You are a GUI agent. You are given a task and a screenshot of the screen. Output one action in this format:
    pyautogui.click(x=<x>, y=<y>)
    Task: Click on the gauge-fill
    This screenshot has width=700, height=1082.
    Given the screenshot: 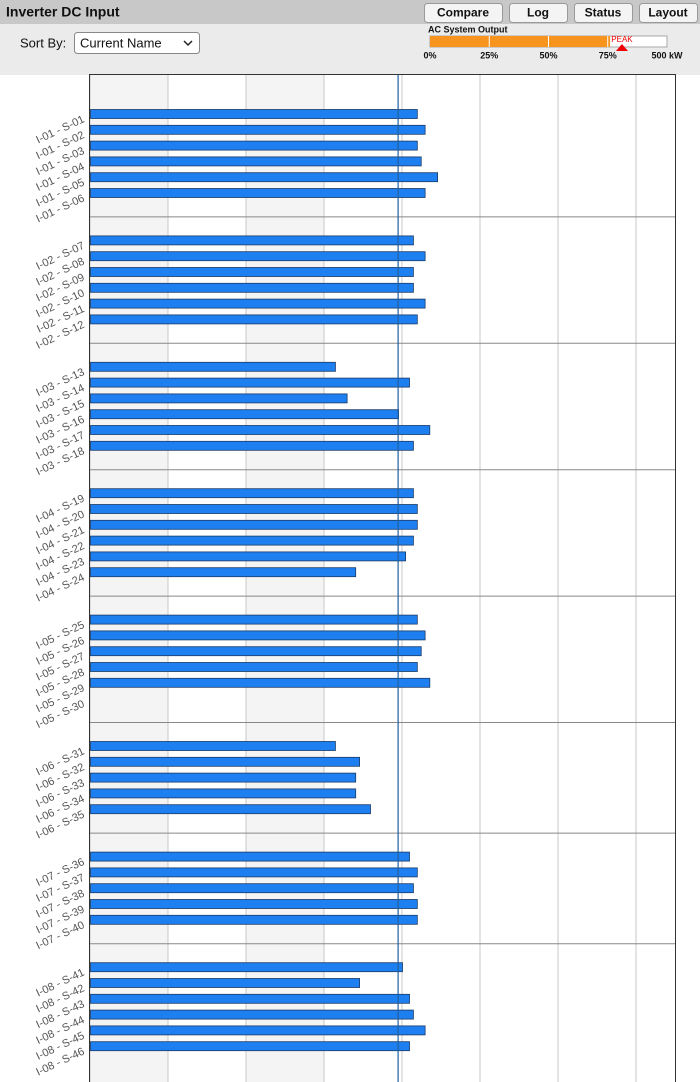 What is the action you would take?
    pyautogui.click(x=520, y=41)
    